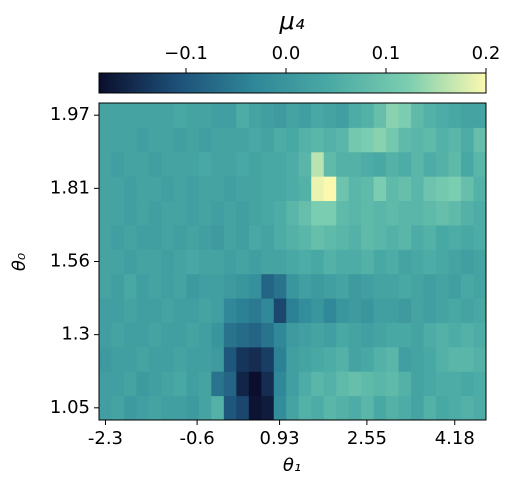 This screenshot has height=489, width=510. What do you see at coordinates (386, 53) in the screenshot?
I see `colorbar-tick-label: 0.1` at bounding box center [386, 53].